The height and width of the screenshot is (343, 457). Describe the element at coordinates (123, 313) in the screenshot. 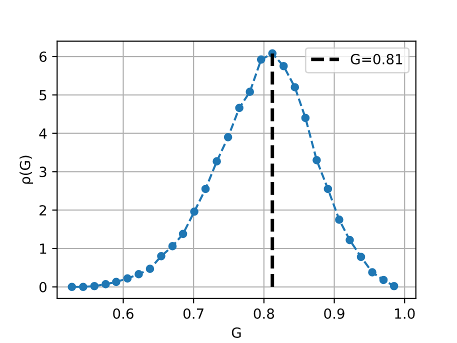

I see `x-tick-label: 0.6` at that location.